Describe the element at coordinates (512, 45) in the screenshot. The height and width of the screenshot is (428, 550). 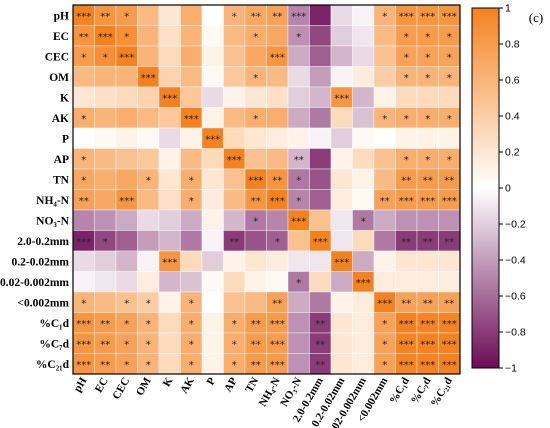
I see `colorbar-tick-label: 0.8` at that location.